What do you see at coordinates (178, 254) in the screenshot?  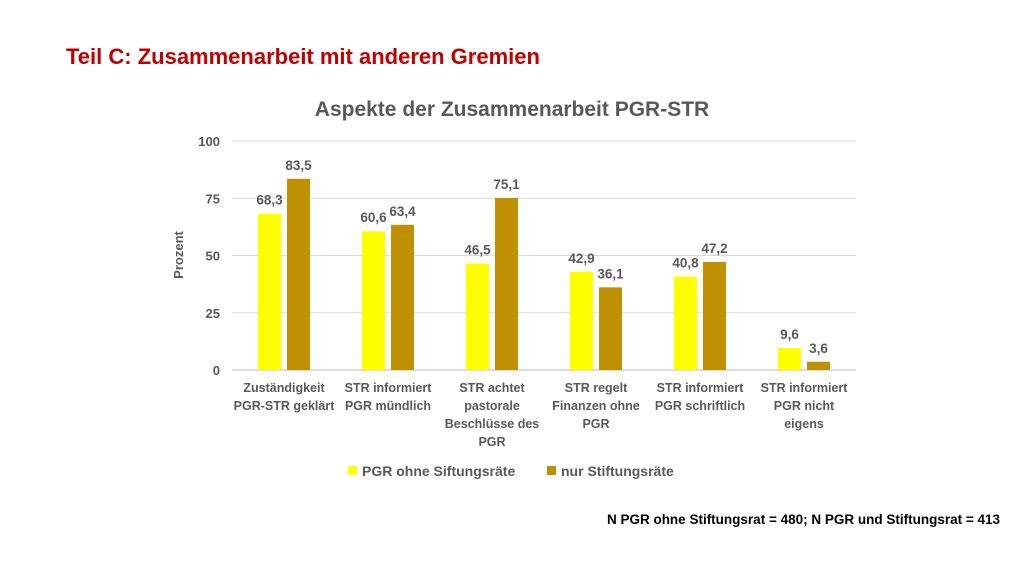 I see `y-axis-label: Prozent` at bounding box center [178, 254].